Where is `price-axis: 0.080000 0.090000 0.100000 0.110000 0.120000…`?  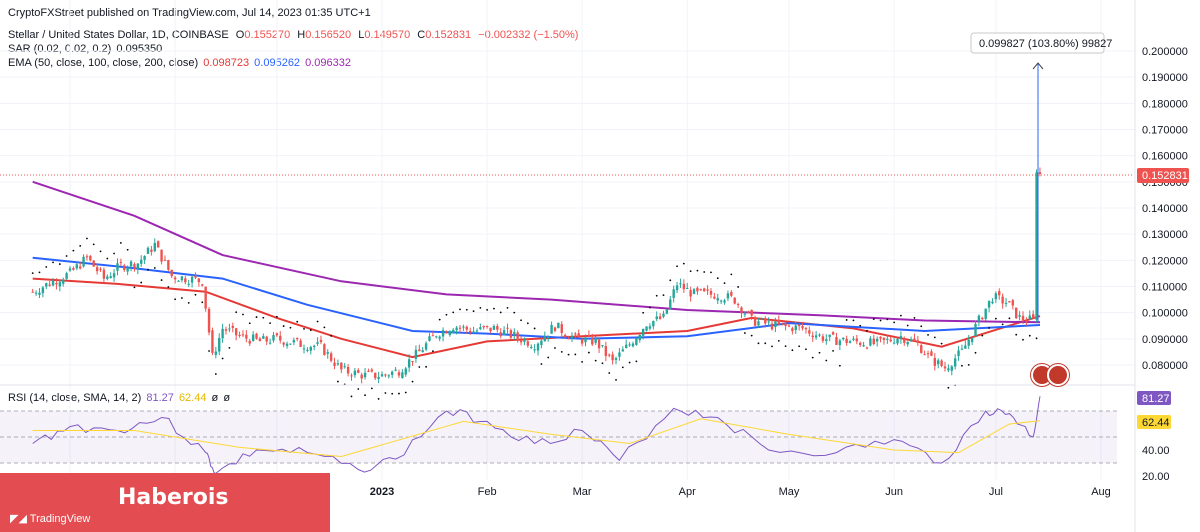
price-axis: 0.080000 0.090000 0.100000 0.110000 0.120000… is located at coordinates (1165, 209).